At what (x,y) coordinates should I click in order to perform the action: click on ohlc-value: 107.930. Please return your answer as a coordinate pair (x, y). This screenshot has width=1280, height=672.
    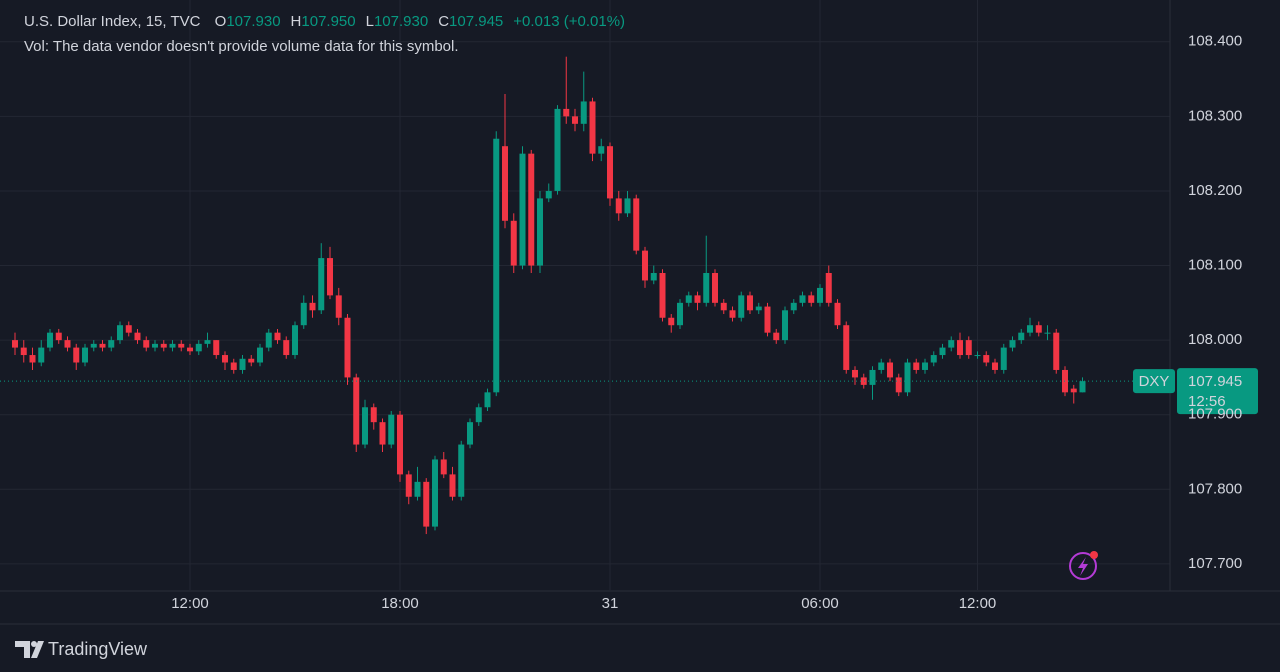
    Looking at the image, I should click on (253, 21).